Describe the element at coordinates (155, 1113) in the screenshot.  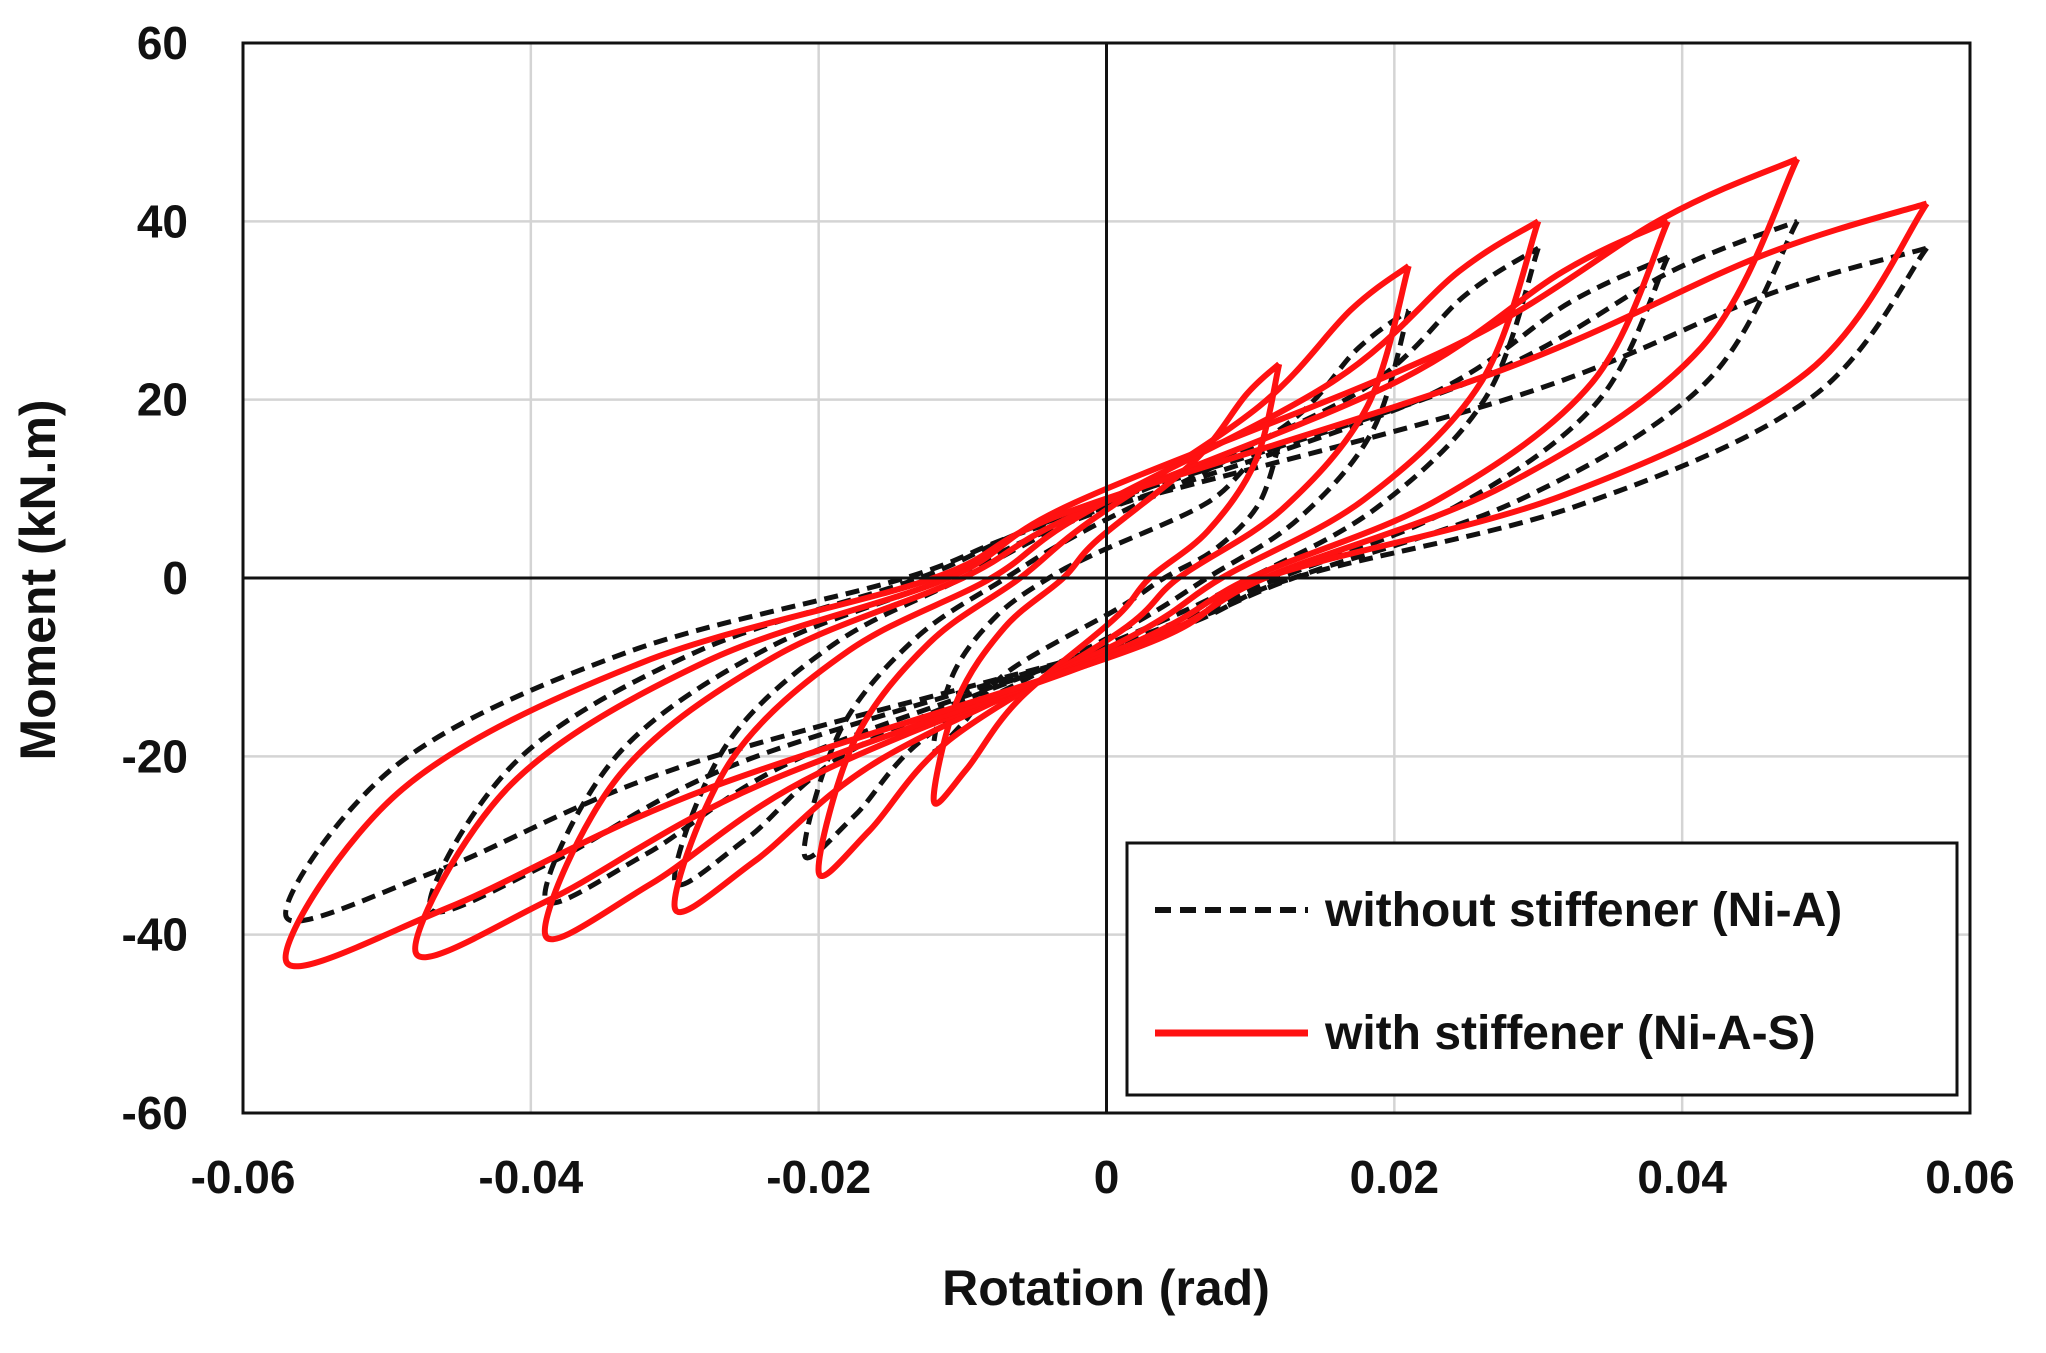
I see `y-tick-label: -60` at that location.